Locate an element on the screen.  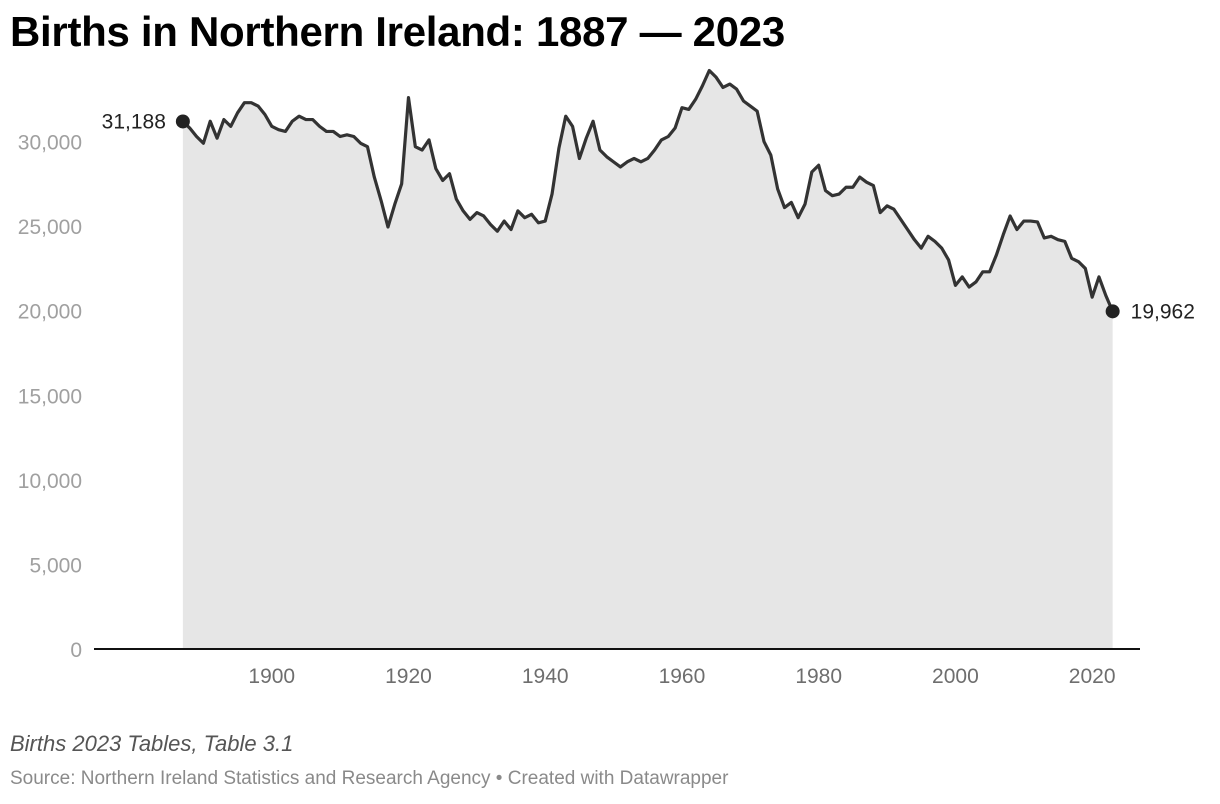
y-tick-label: 30,000 is located at coordinates (50, 143).